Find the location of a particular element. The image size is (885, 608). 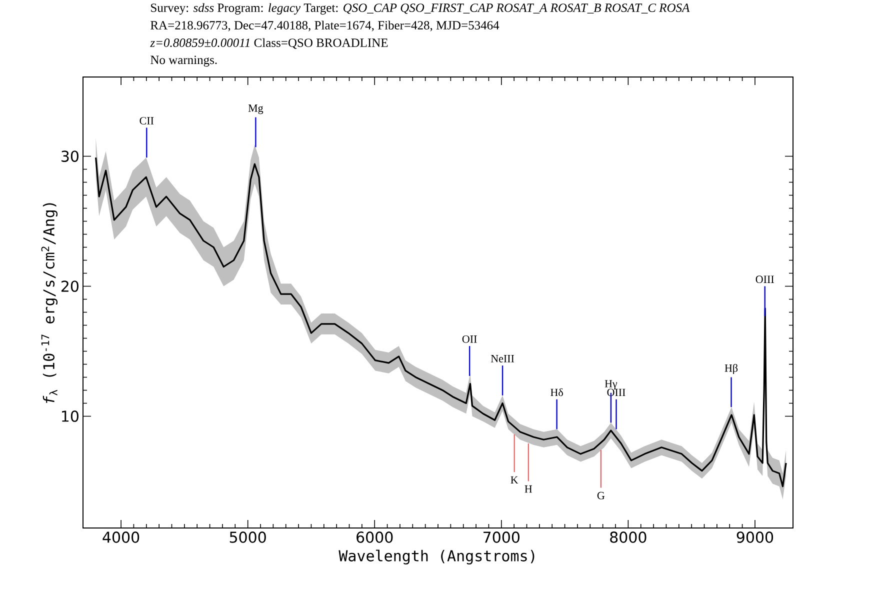

annotation: Hγ is located at coordinates (611, 385).